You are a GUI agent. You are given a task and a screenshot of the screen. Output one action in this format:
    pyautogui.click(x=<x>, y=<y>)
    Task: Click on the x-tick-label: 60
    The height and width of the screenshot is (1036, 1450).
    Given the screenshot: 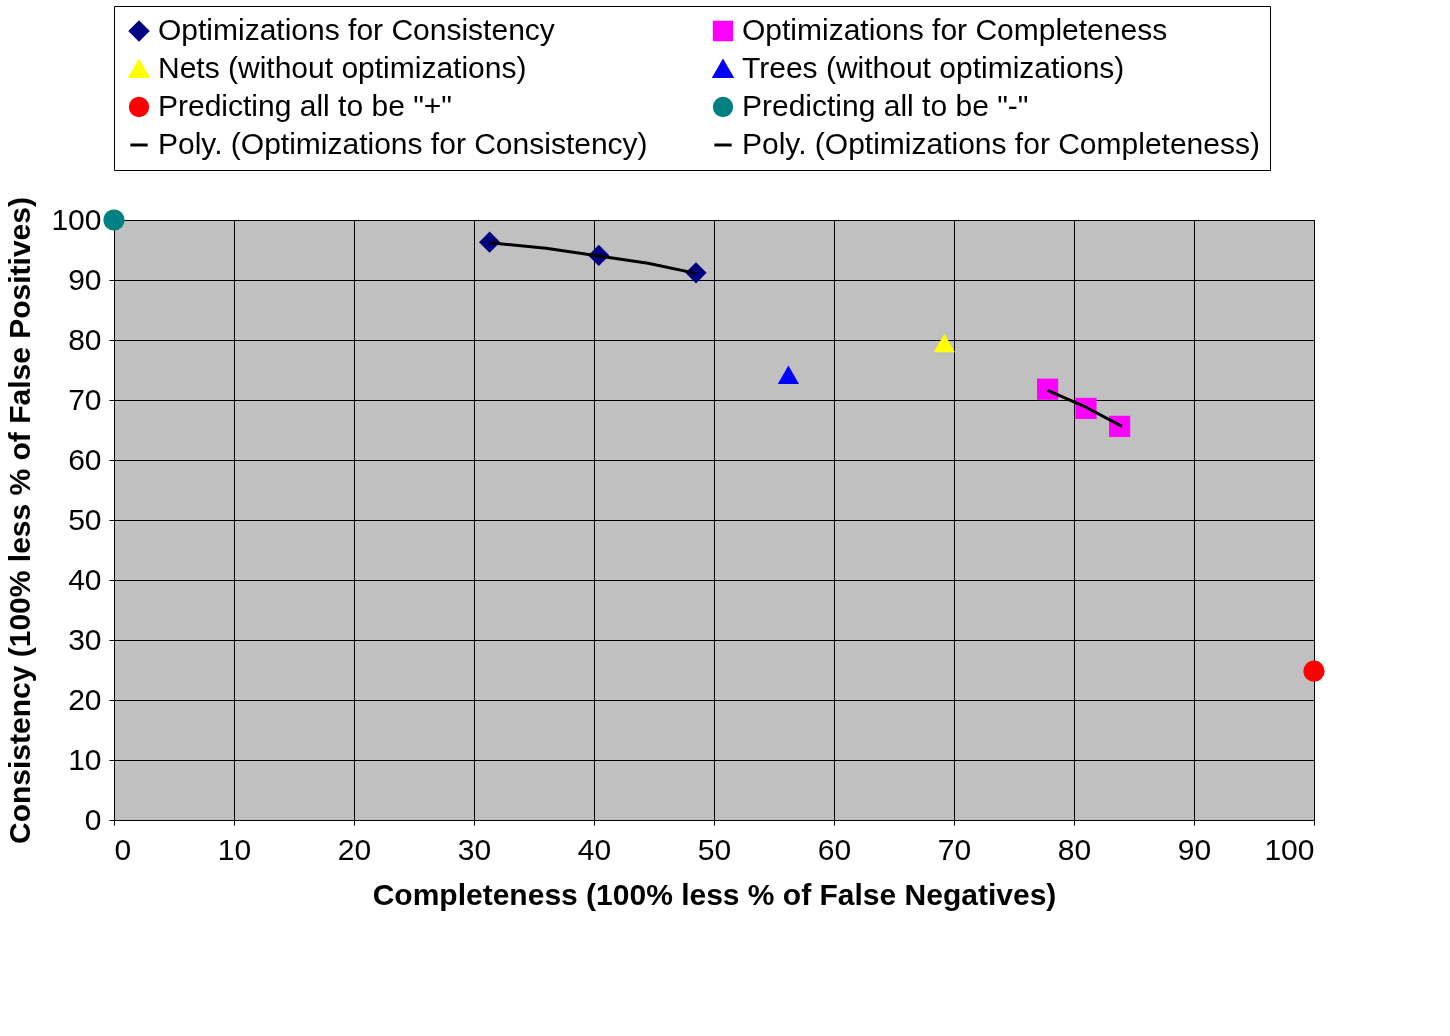 What is the action you would take?
    pyautogui.click(x=834, y=849)
    